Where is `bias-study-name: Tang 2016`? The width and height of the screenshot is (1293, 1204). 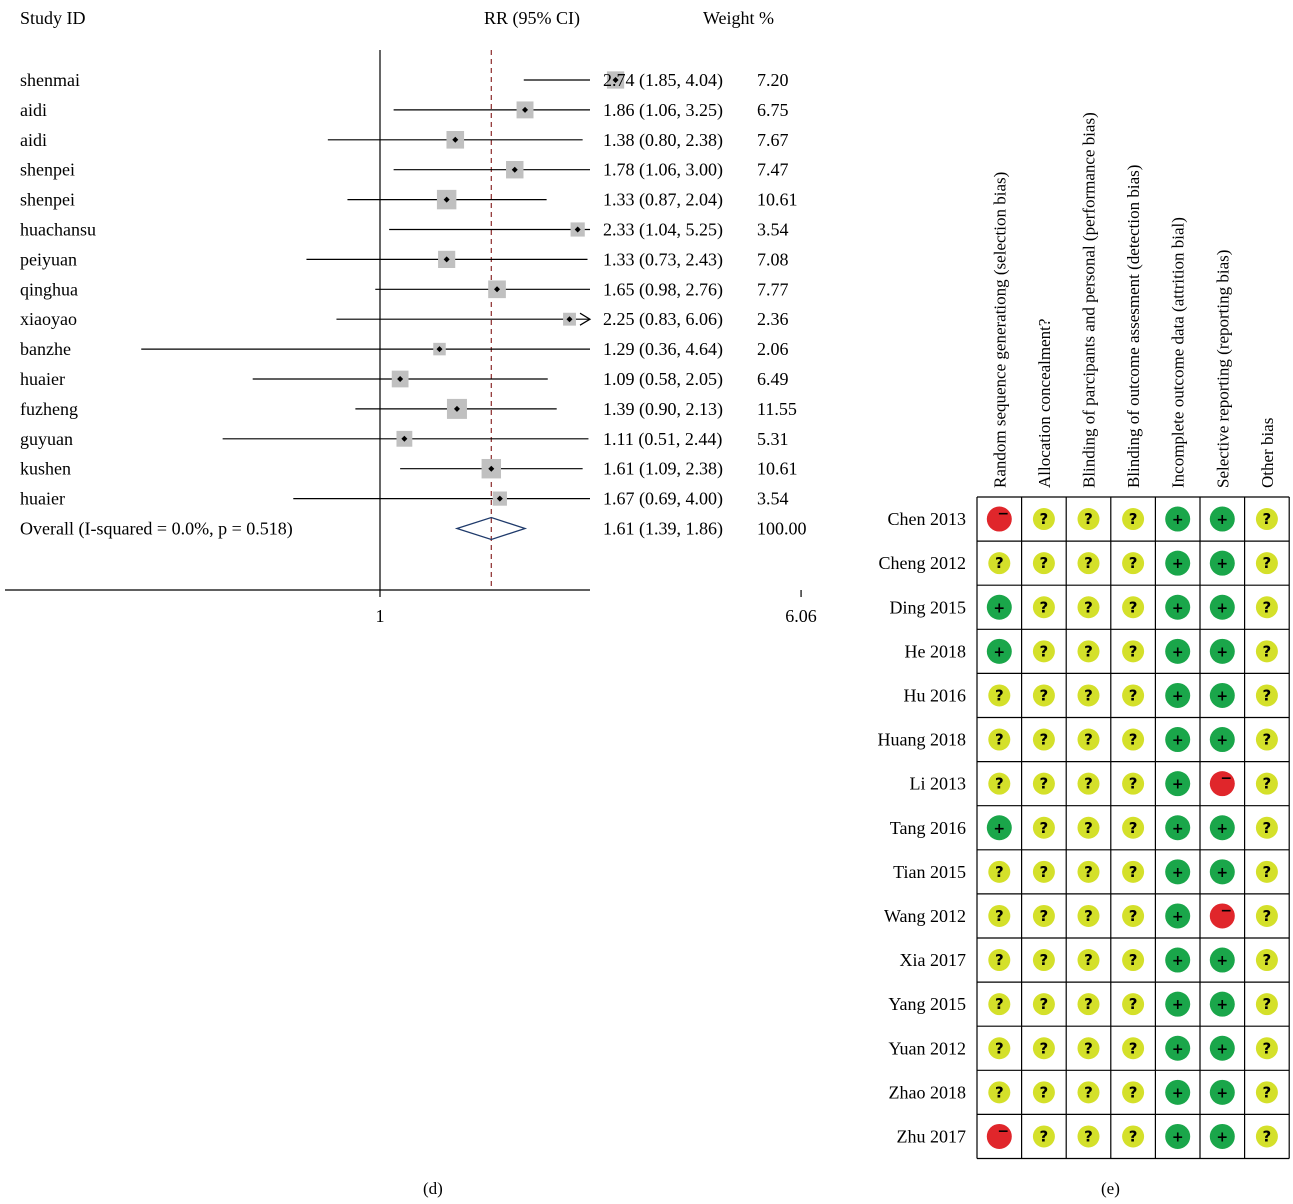 bias-study-name: Tang 2016 is located at coordinates (928, 828).